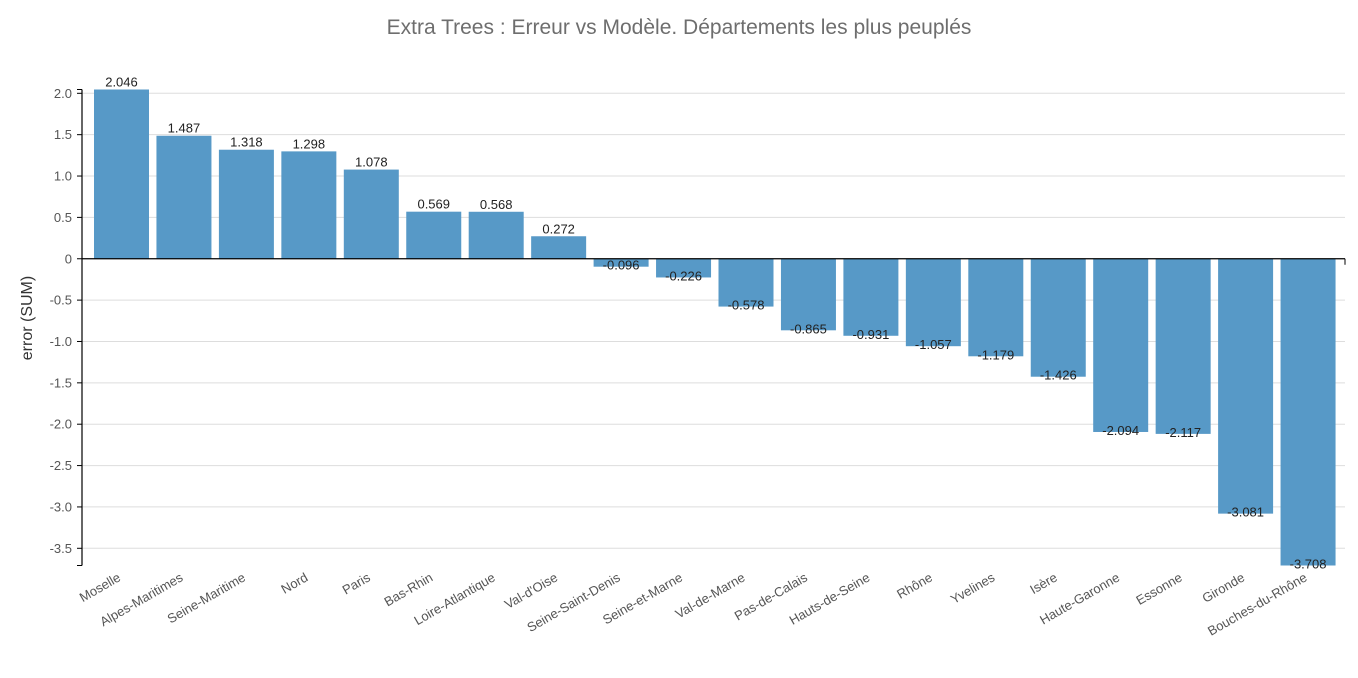  Describe the element at coordinates (61, 300) in the screenshot. I see `y-tick-label: -0.5` at that location.